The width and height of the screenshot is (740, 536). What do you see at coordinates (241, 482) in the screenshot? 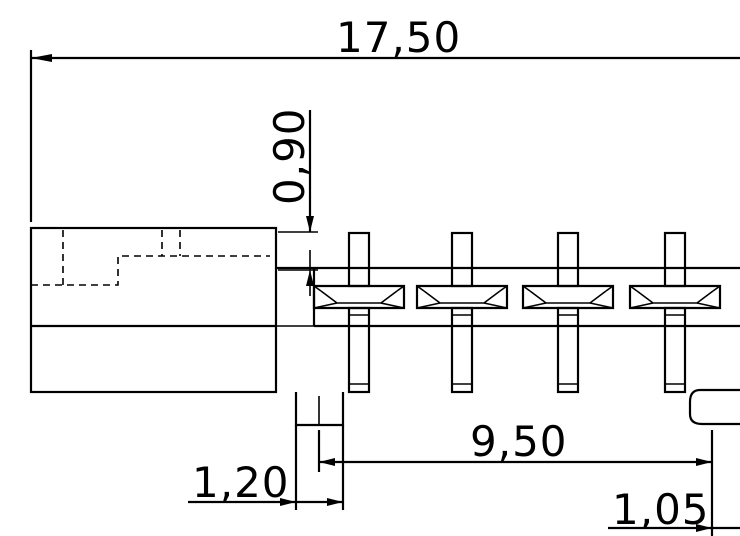
I see `dim-label-peg-width: 1,20` at bounding box center [241, 482].